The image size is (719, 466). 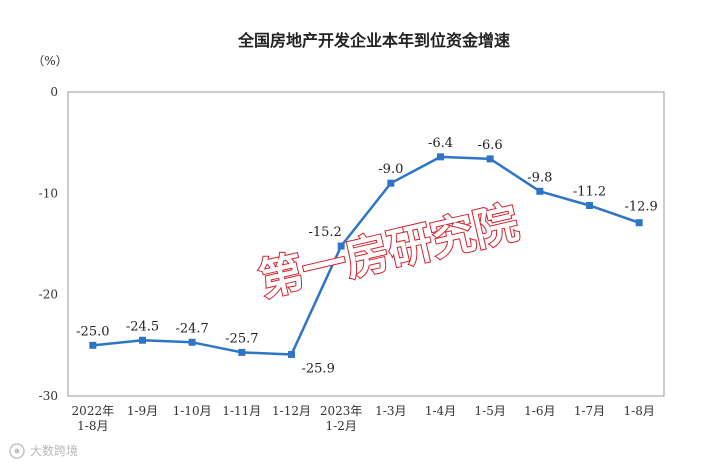 I want to click on data-label: -15.2, so click(x=324, y=232).